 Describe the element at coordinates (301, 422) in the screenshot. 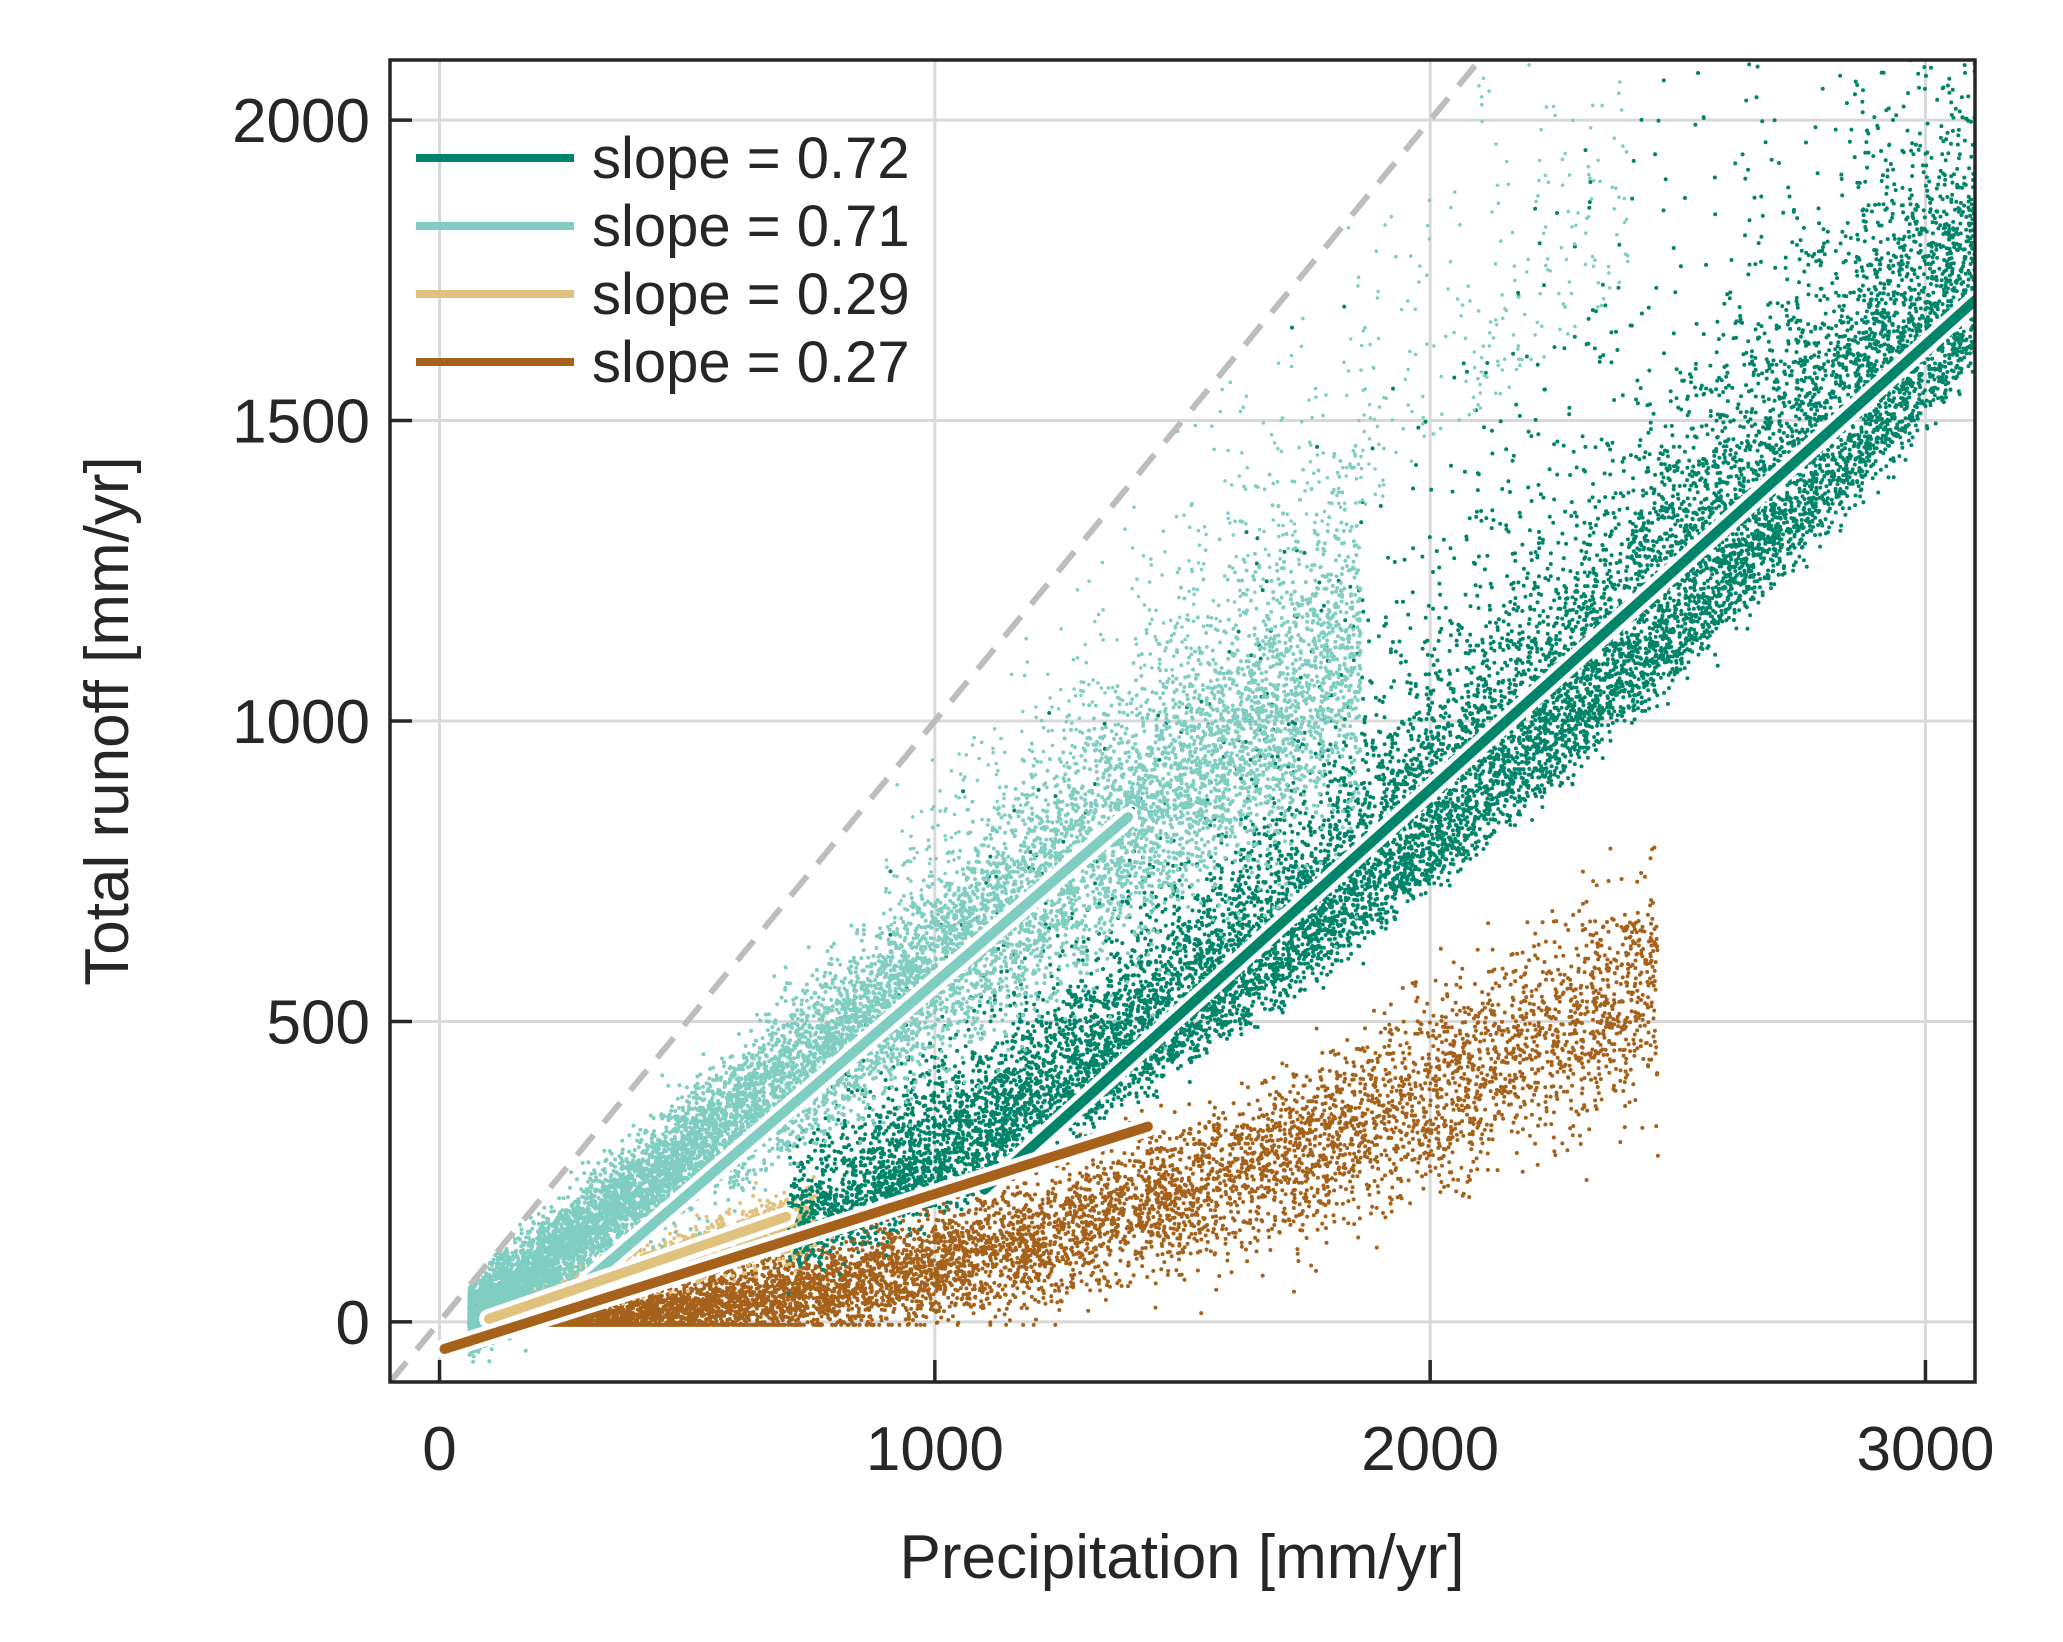

I see `y-tick-label: 1500` at that location.